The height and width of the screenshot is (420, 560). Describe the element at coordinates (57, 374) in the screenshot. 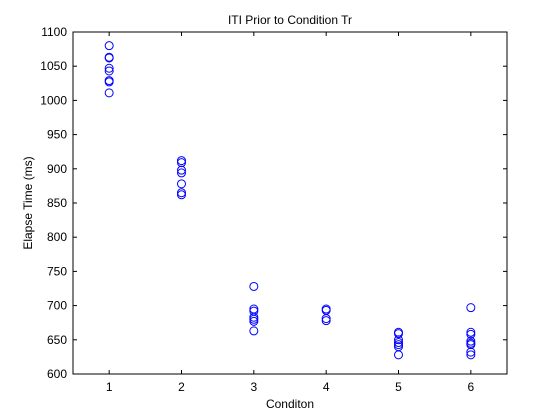

I see `y-tick-label: 600` at that location.